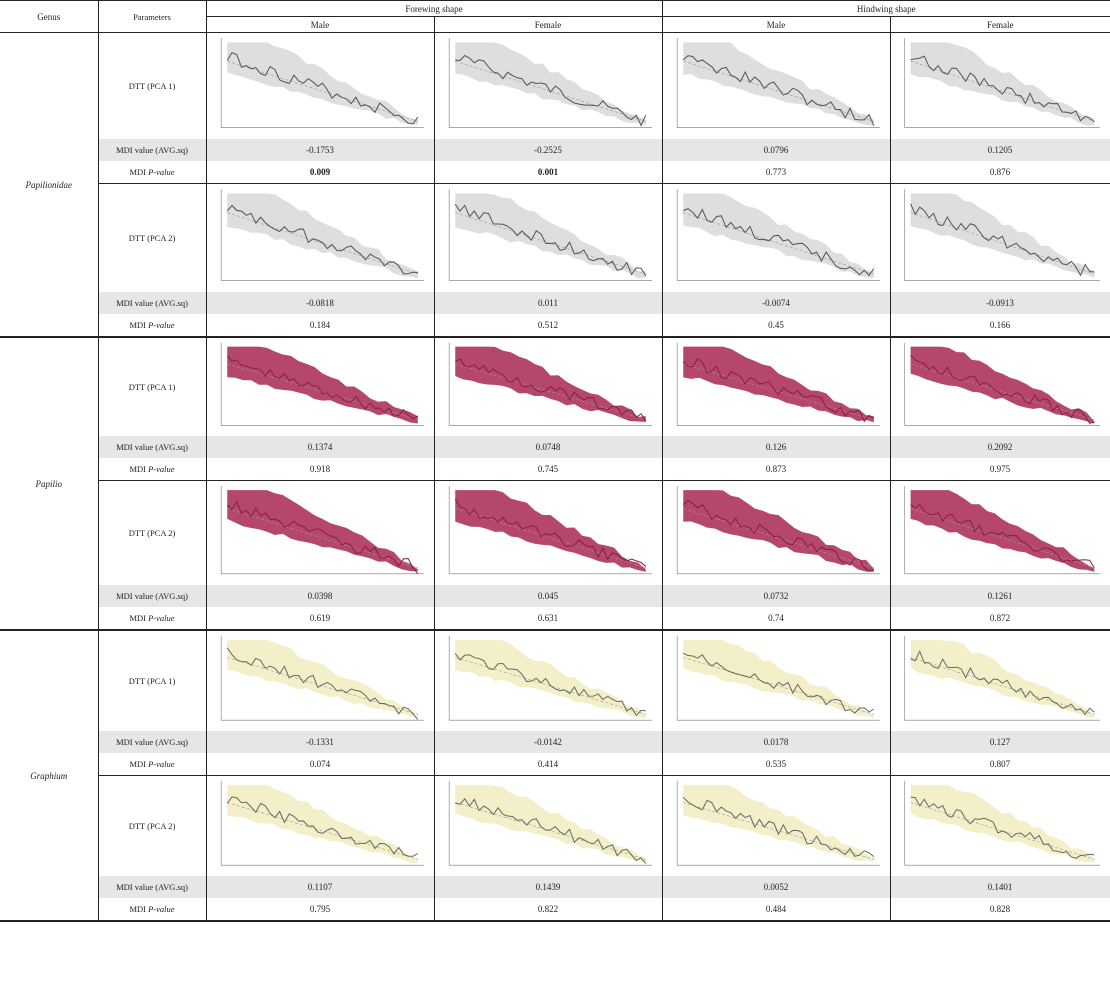  Describe the element at coordinates (1000, 24) in the screenshot. I see `hindwing-female-header: Female` at that location.